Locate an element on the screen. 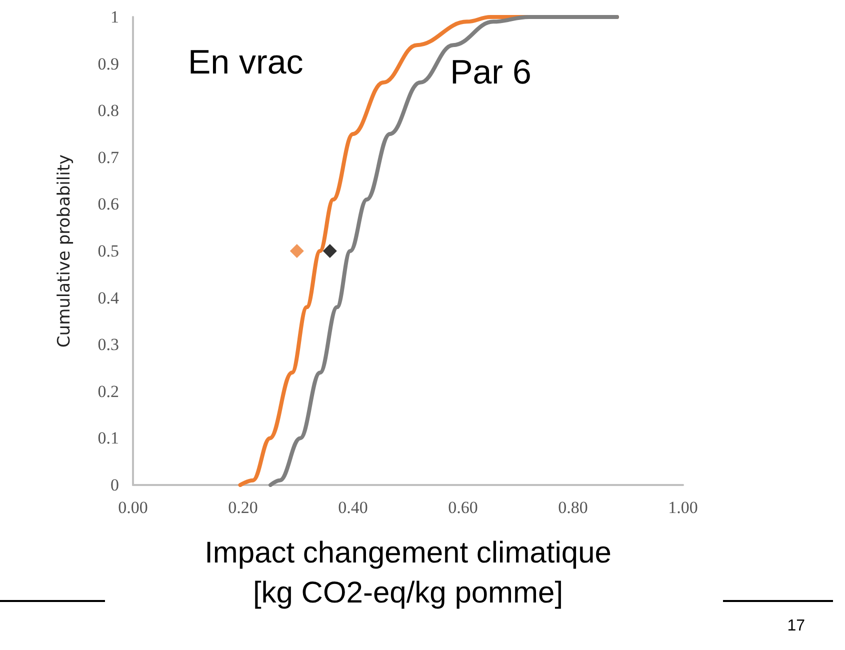 Image resolution: width=845 pixels, height=650 pixels. y-tick-label: 0.7 is located at coordinates (109, 157).